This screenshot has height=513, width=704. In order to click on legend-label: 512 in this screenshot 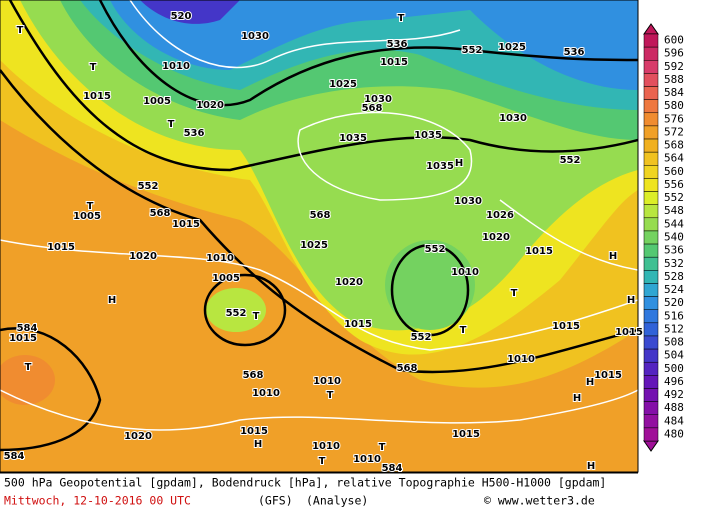, I will do `click(674, 328)`.